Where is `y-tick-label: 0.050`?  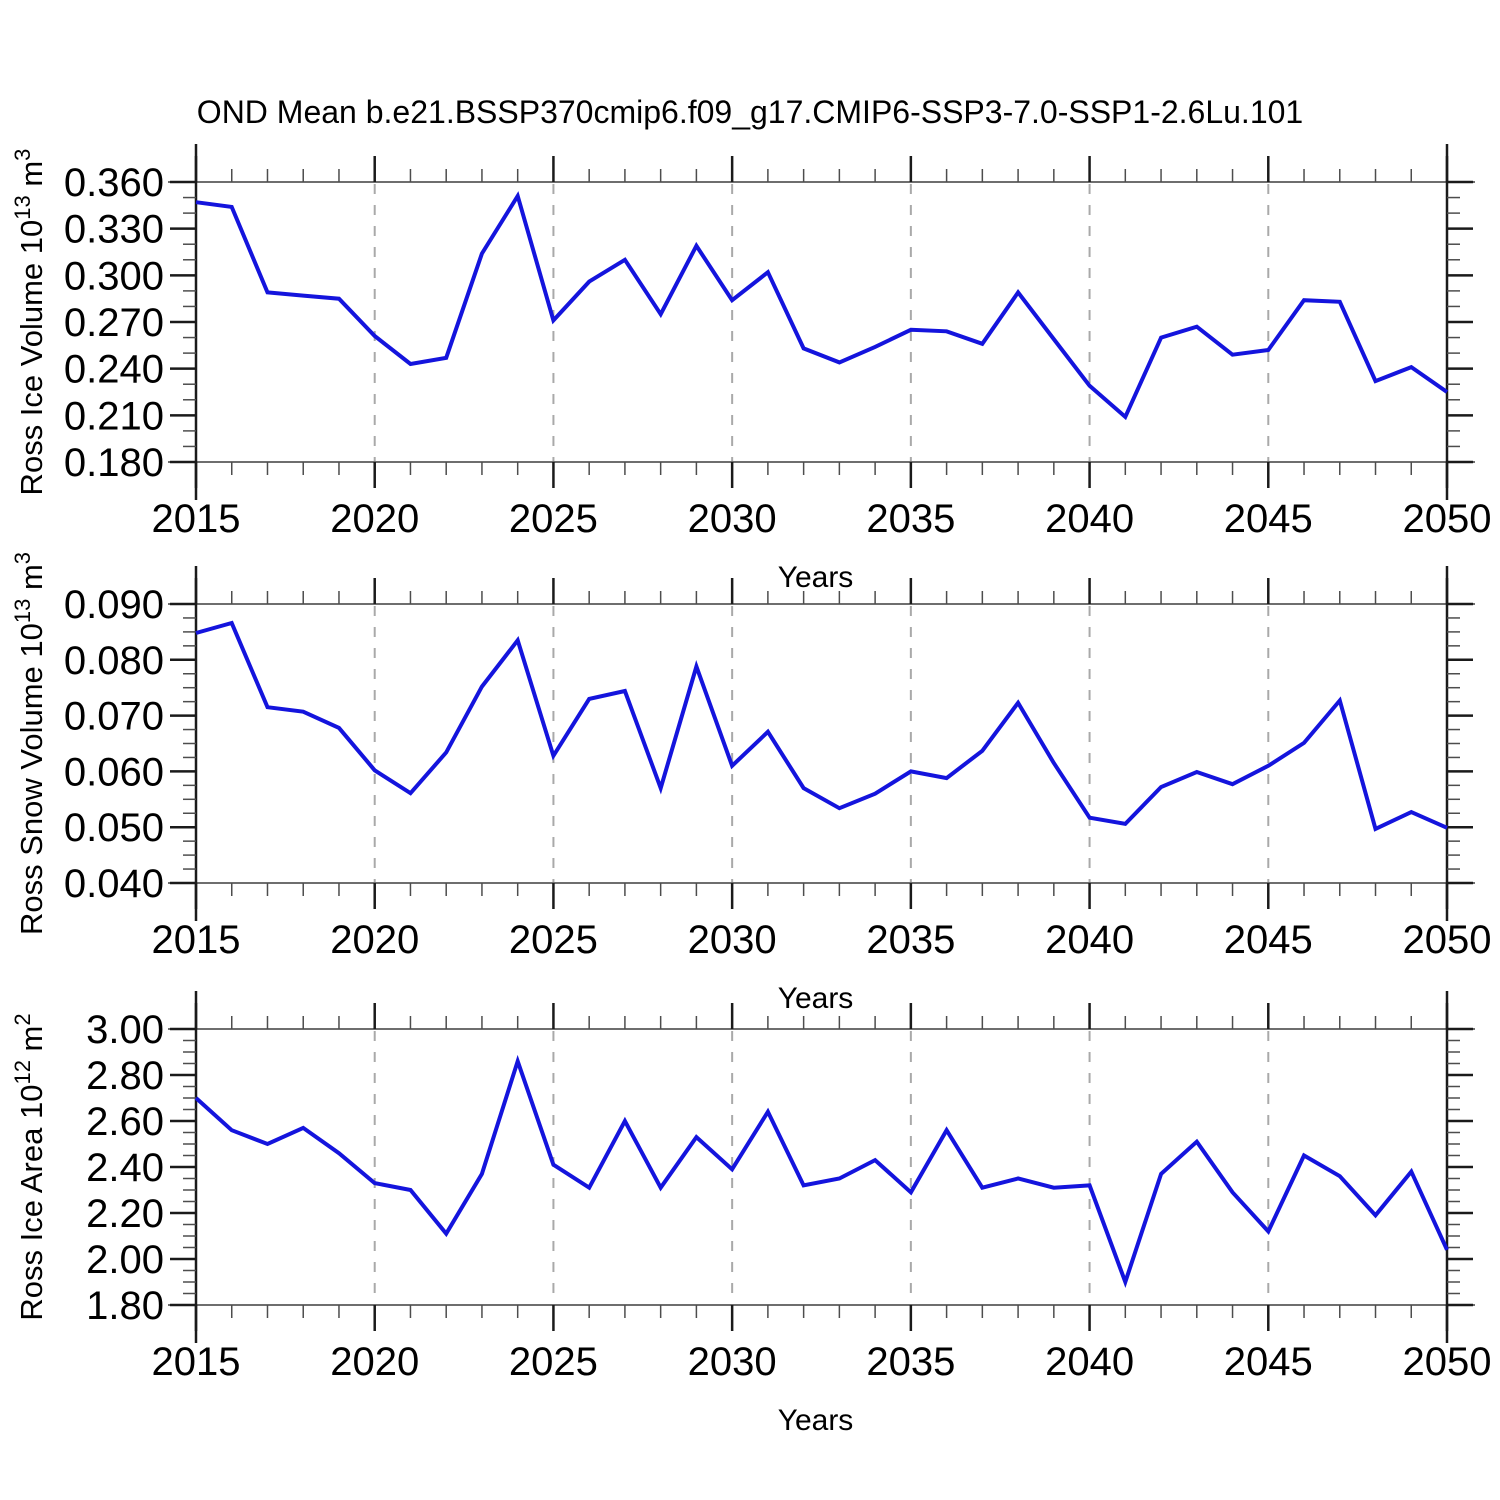 y-tick-label: 0.050 is located at coordinates (114, 828).